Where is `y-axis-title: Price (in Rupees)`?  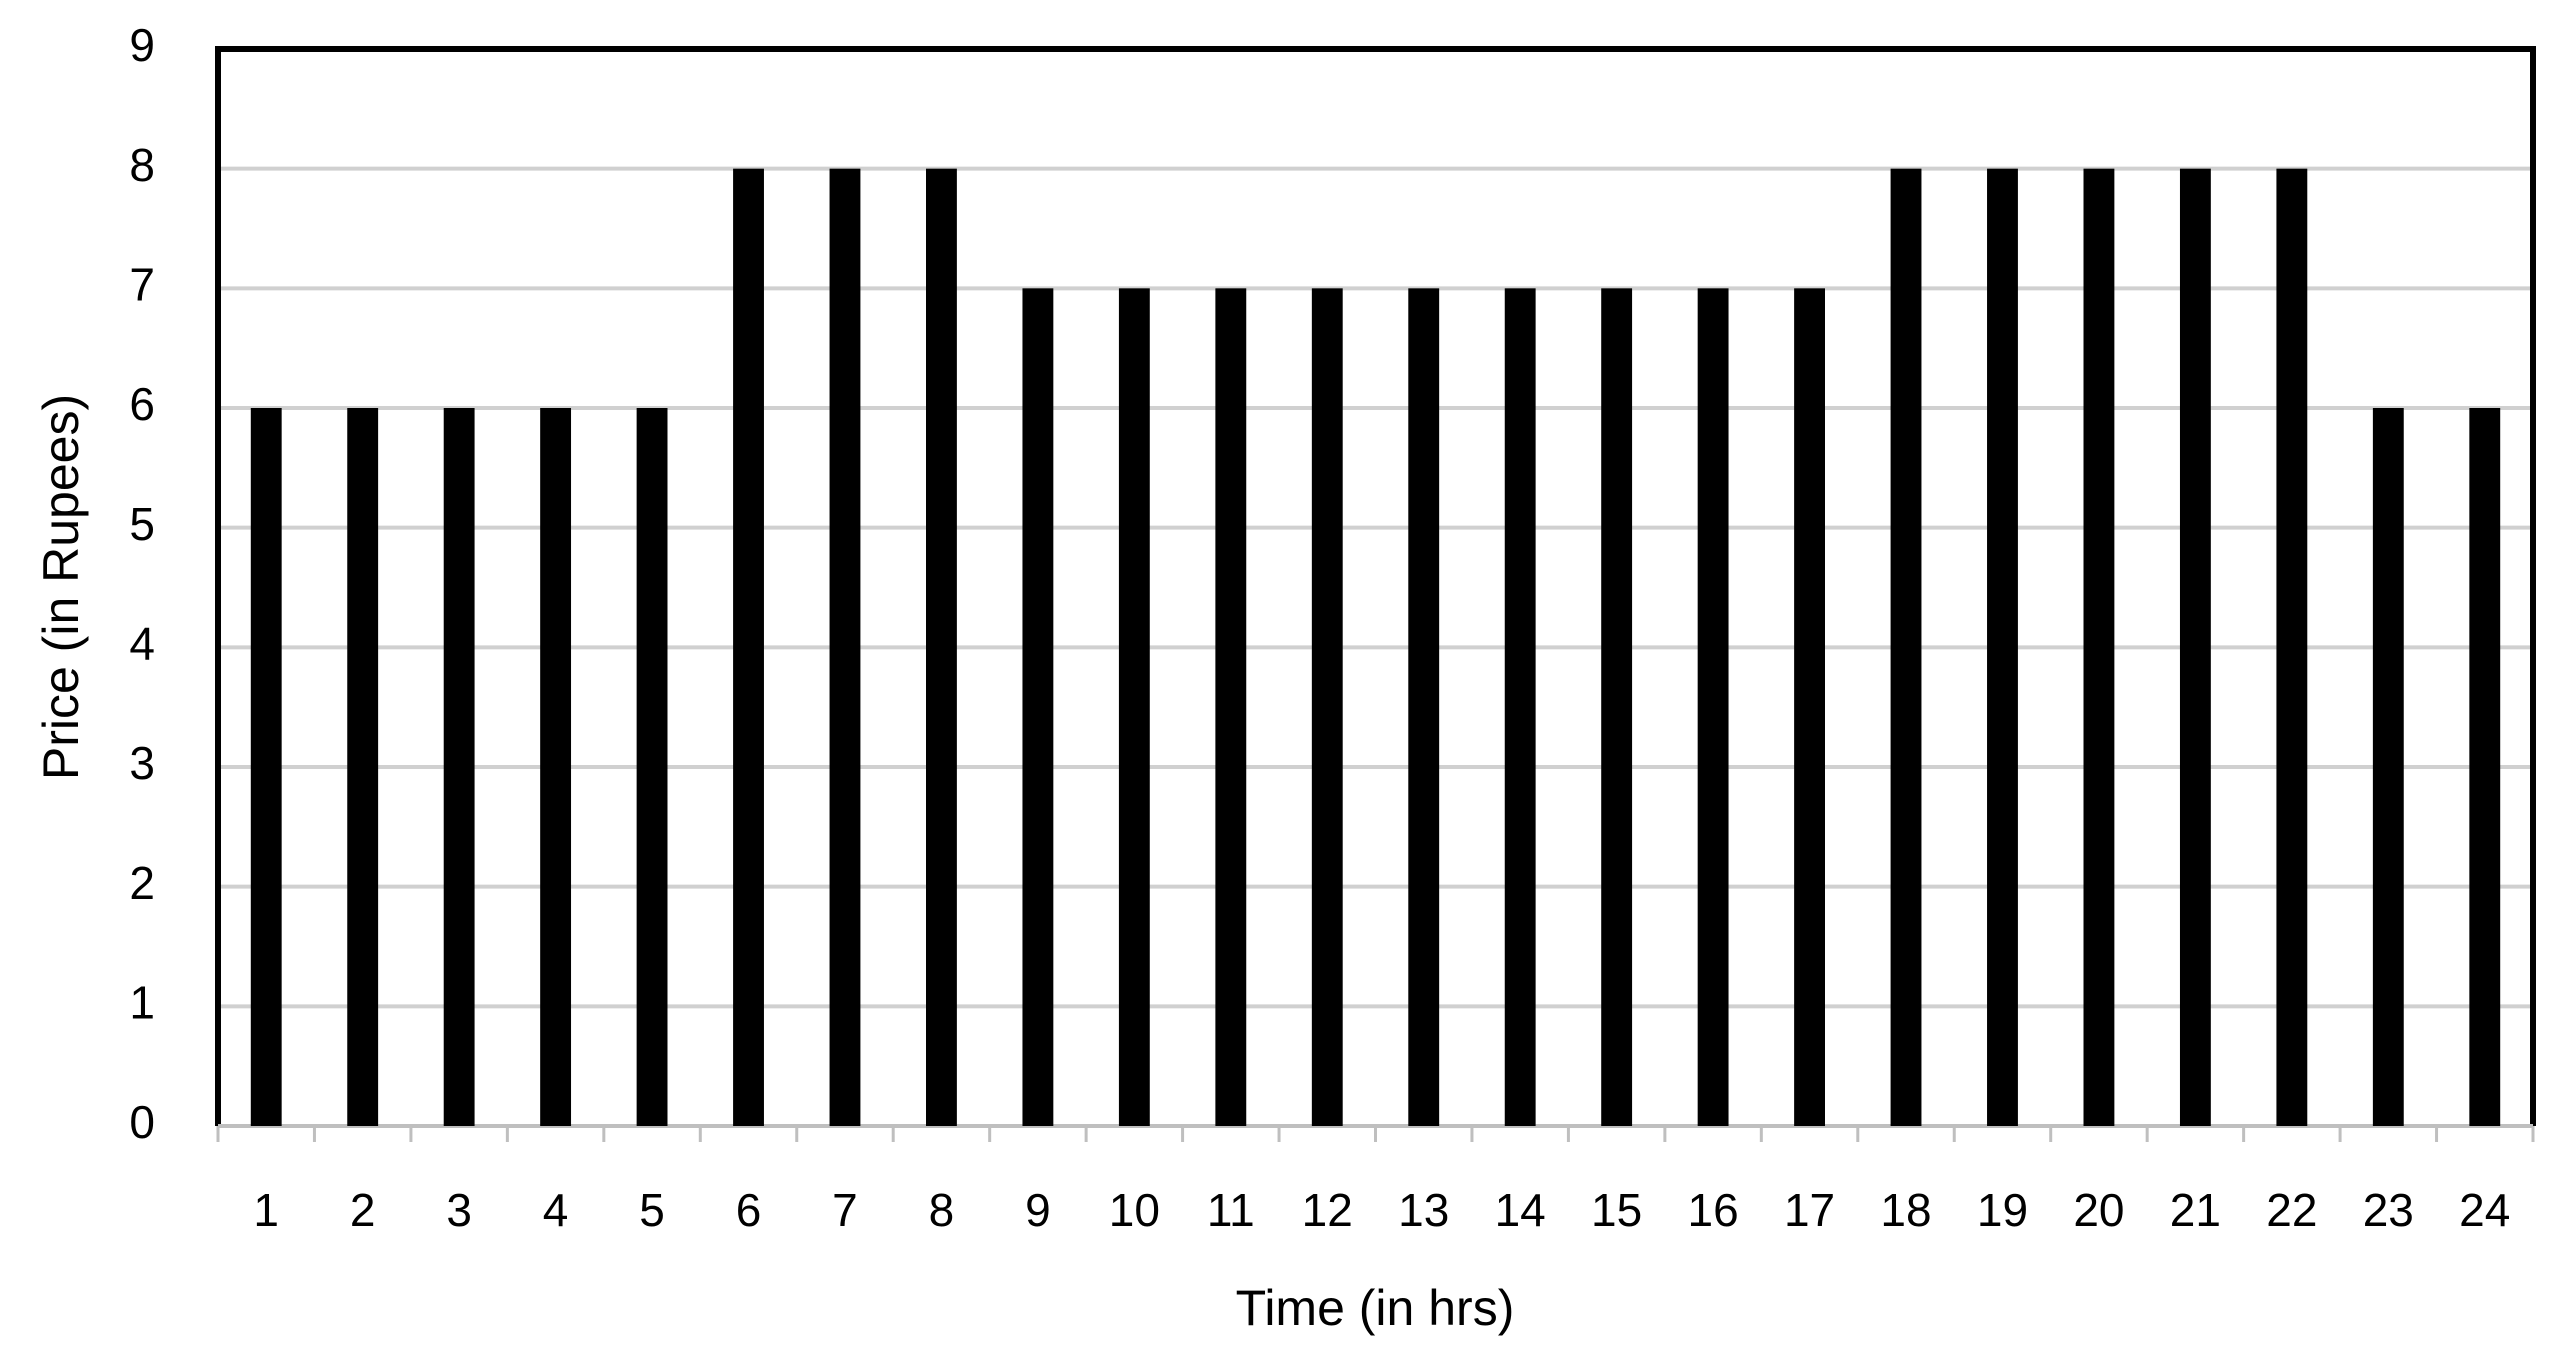 y-axis-title: Price (in Rupees) is located at coordinates (61, 587).